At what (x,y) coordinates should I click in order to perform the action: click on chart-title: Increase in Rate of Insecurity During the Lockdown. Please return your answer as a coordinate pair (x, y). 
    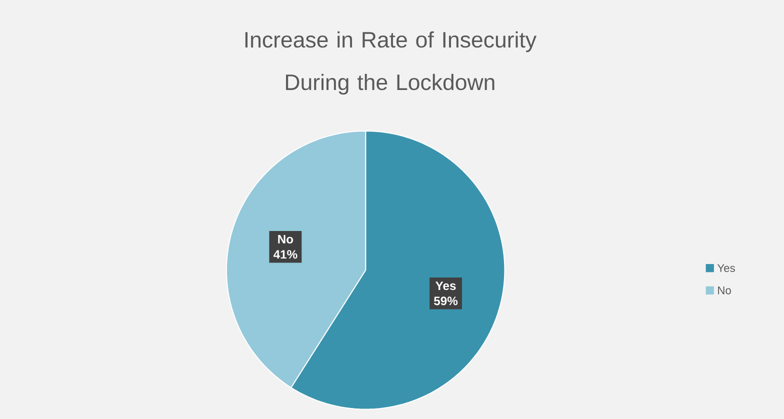
    Looking at the image, I should click on (390, 62).